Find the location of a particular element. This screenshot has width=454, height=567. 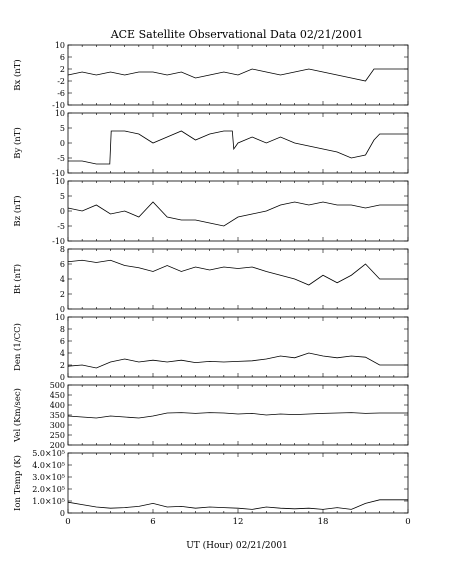

y-tick-label: 350 is located at coordinates (57, 415).